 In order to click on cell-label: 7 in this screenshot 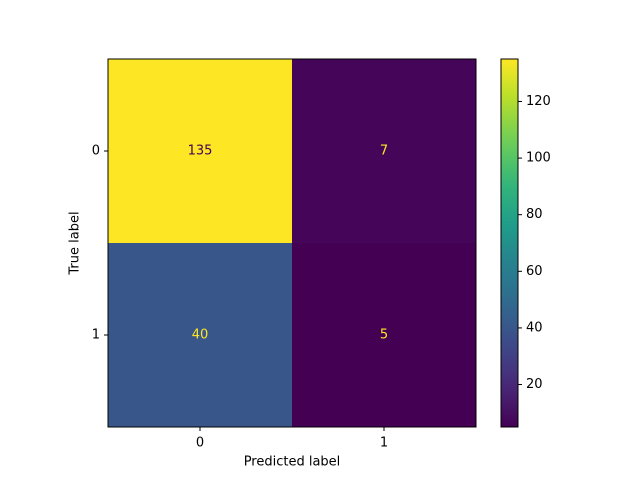, I will do `click(384, 151)`.